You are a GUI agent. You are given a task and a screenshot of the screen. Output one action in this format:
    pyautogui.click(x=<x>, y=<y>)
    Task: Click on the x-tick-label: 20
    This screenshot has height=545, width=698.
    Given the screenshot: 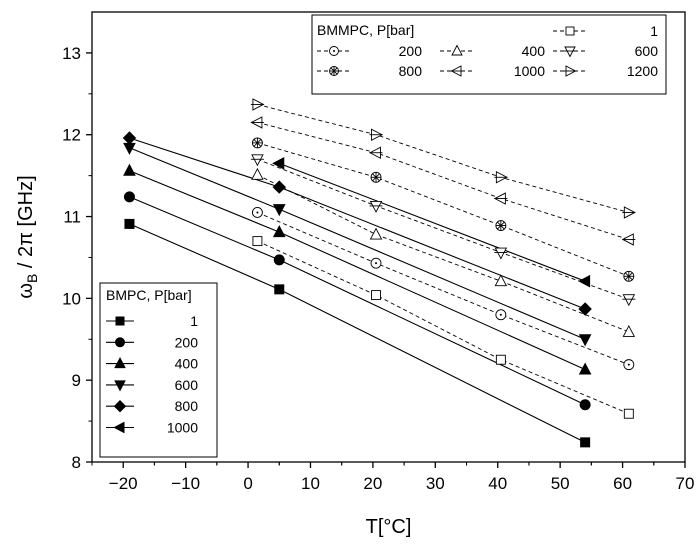 What is the action you would take?
    pyautogui.click(x=372, y=483)
    